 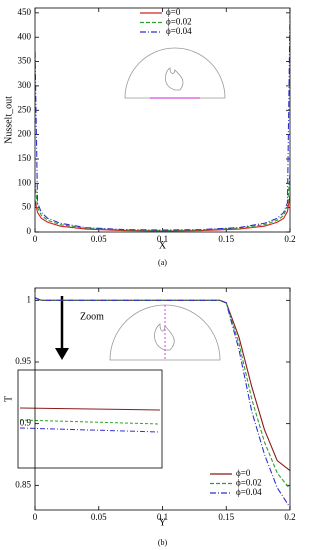 I want to click on y-tick-label: 1, so click(x=29, y=299).